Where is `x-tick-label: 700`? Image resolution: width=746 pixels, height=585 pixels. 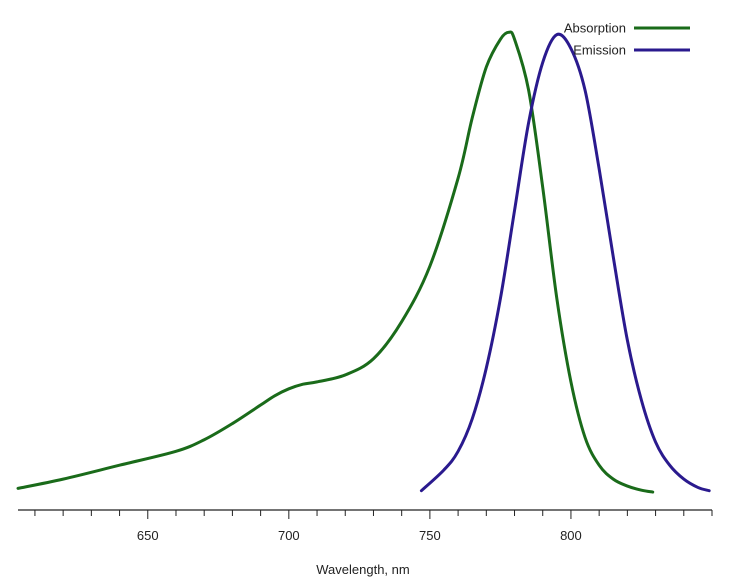 x-tick-label: 700 is located at coordinates (289, 535).